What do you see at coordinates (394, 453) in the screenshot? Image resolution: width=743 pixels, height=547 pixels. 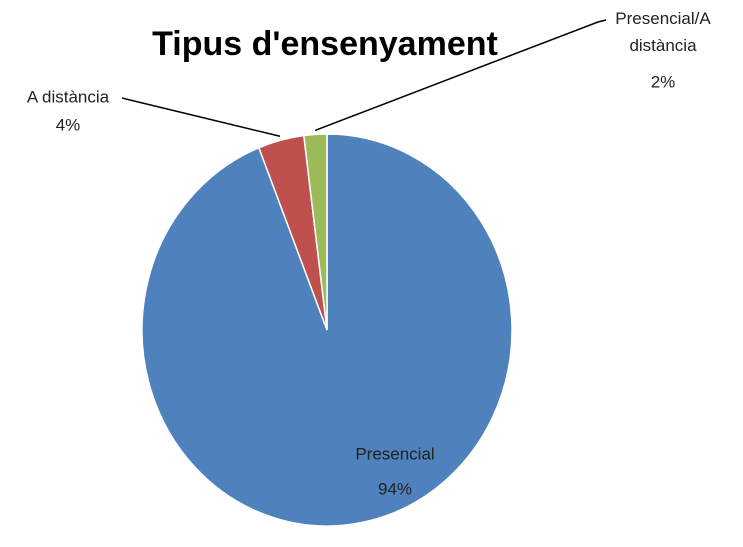 I see `category-label: Presencial` at bounding box center [394, 453].